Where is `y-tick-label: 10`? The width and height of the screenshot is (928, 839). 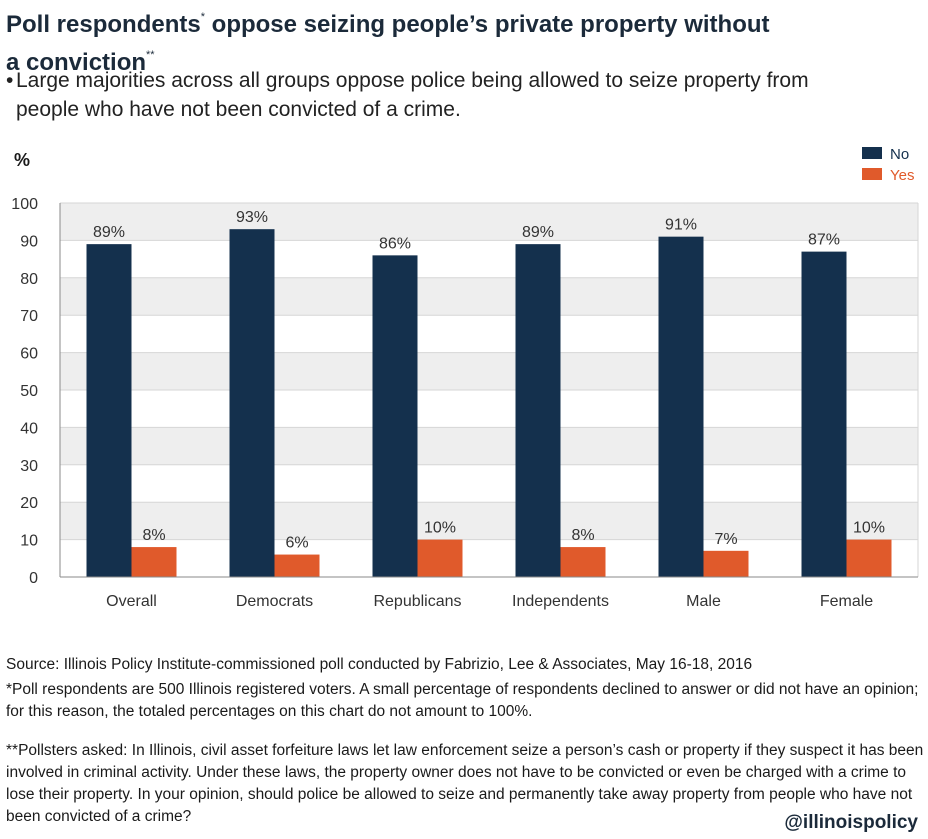
y-tick-label: 10 is located at coordinates (29, 541).